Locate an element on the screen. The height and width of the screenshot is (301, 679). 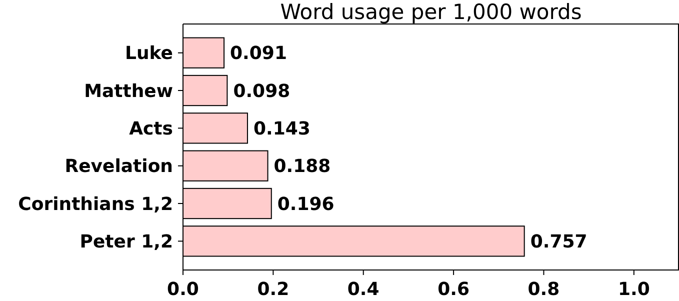
data-label: 0.143 is located at coordinates (281, 129).